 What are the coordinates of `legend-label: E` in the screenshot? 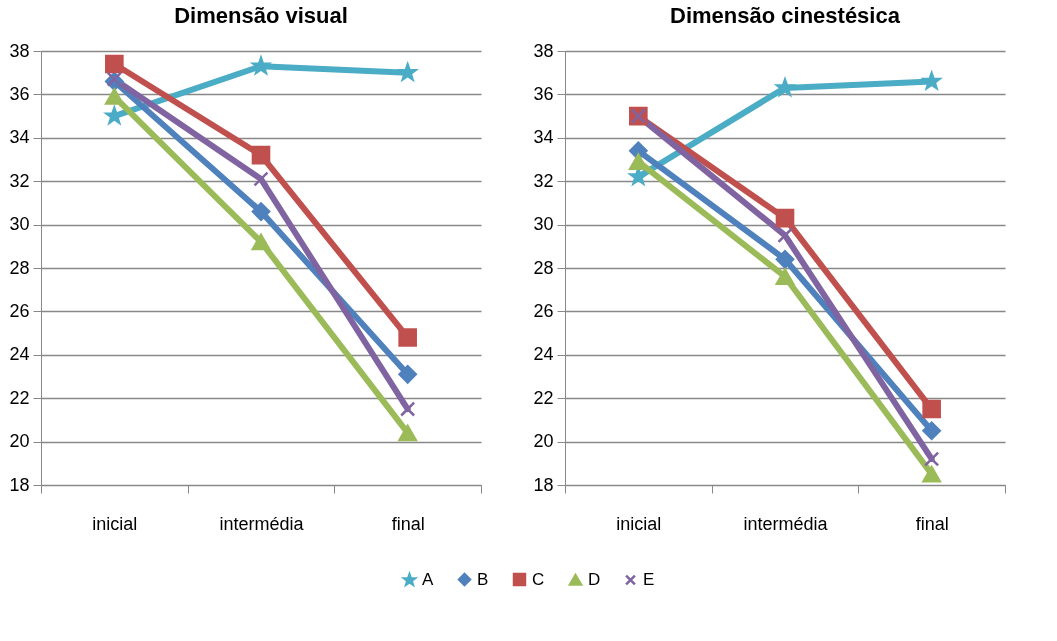 It's located at (649, 580).